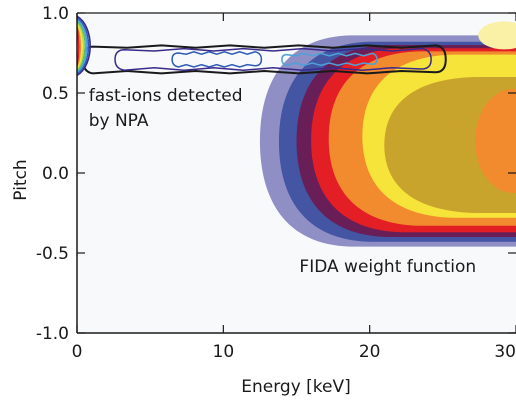 This screenshot has width=516, height=405. I want to click on x-tick-label: 30, so click(505, 352).